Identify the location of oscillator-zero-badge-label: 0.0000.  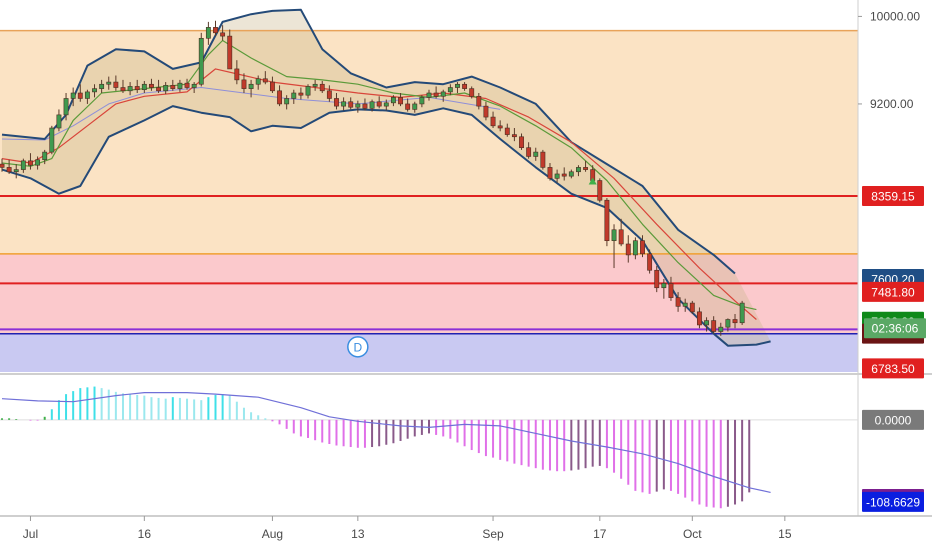
(893, 420).